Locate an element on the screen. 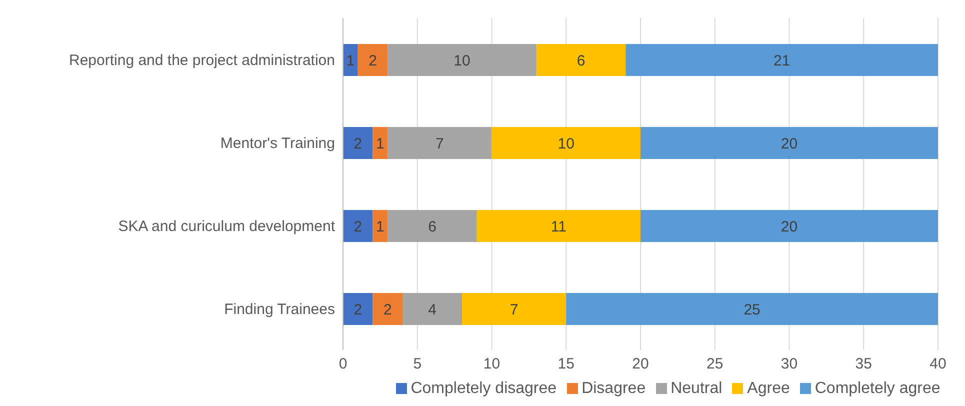  y-tick-label: Mentor's Training is located at coordinates (277, 143).